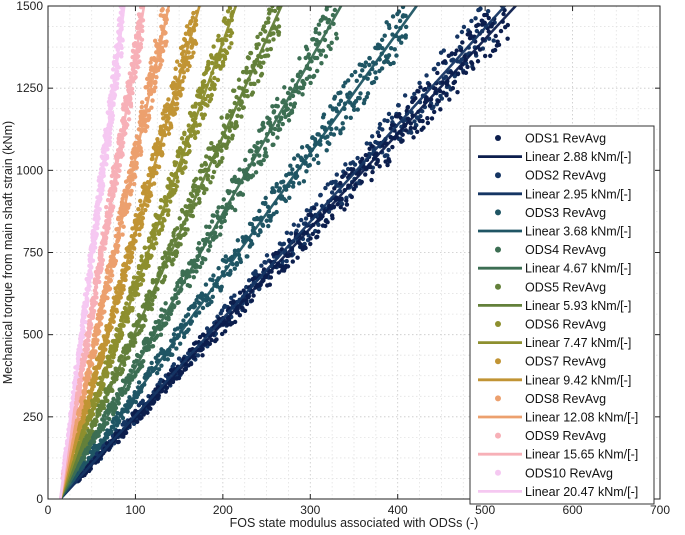  What do you see at coordinates (565, 399) in the screenshot?
I see `legend-entry-label: ODS8 RevAvg` at bounding box center [565, 399].